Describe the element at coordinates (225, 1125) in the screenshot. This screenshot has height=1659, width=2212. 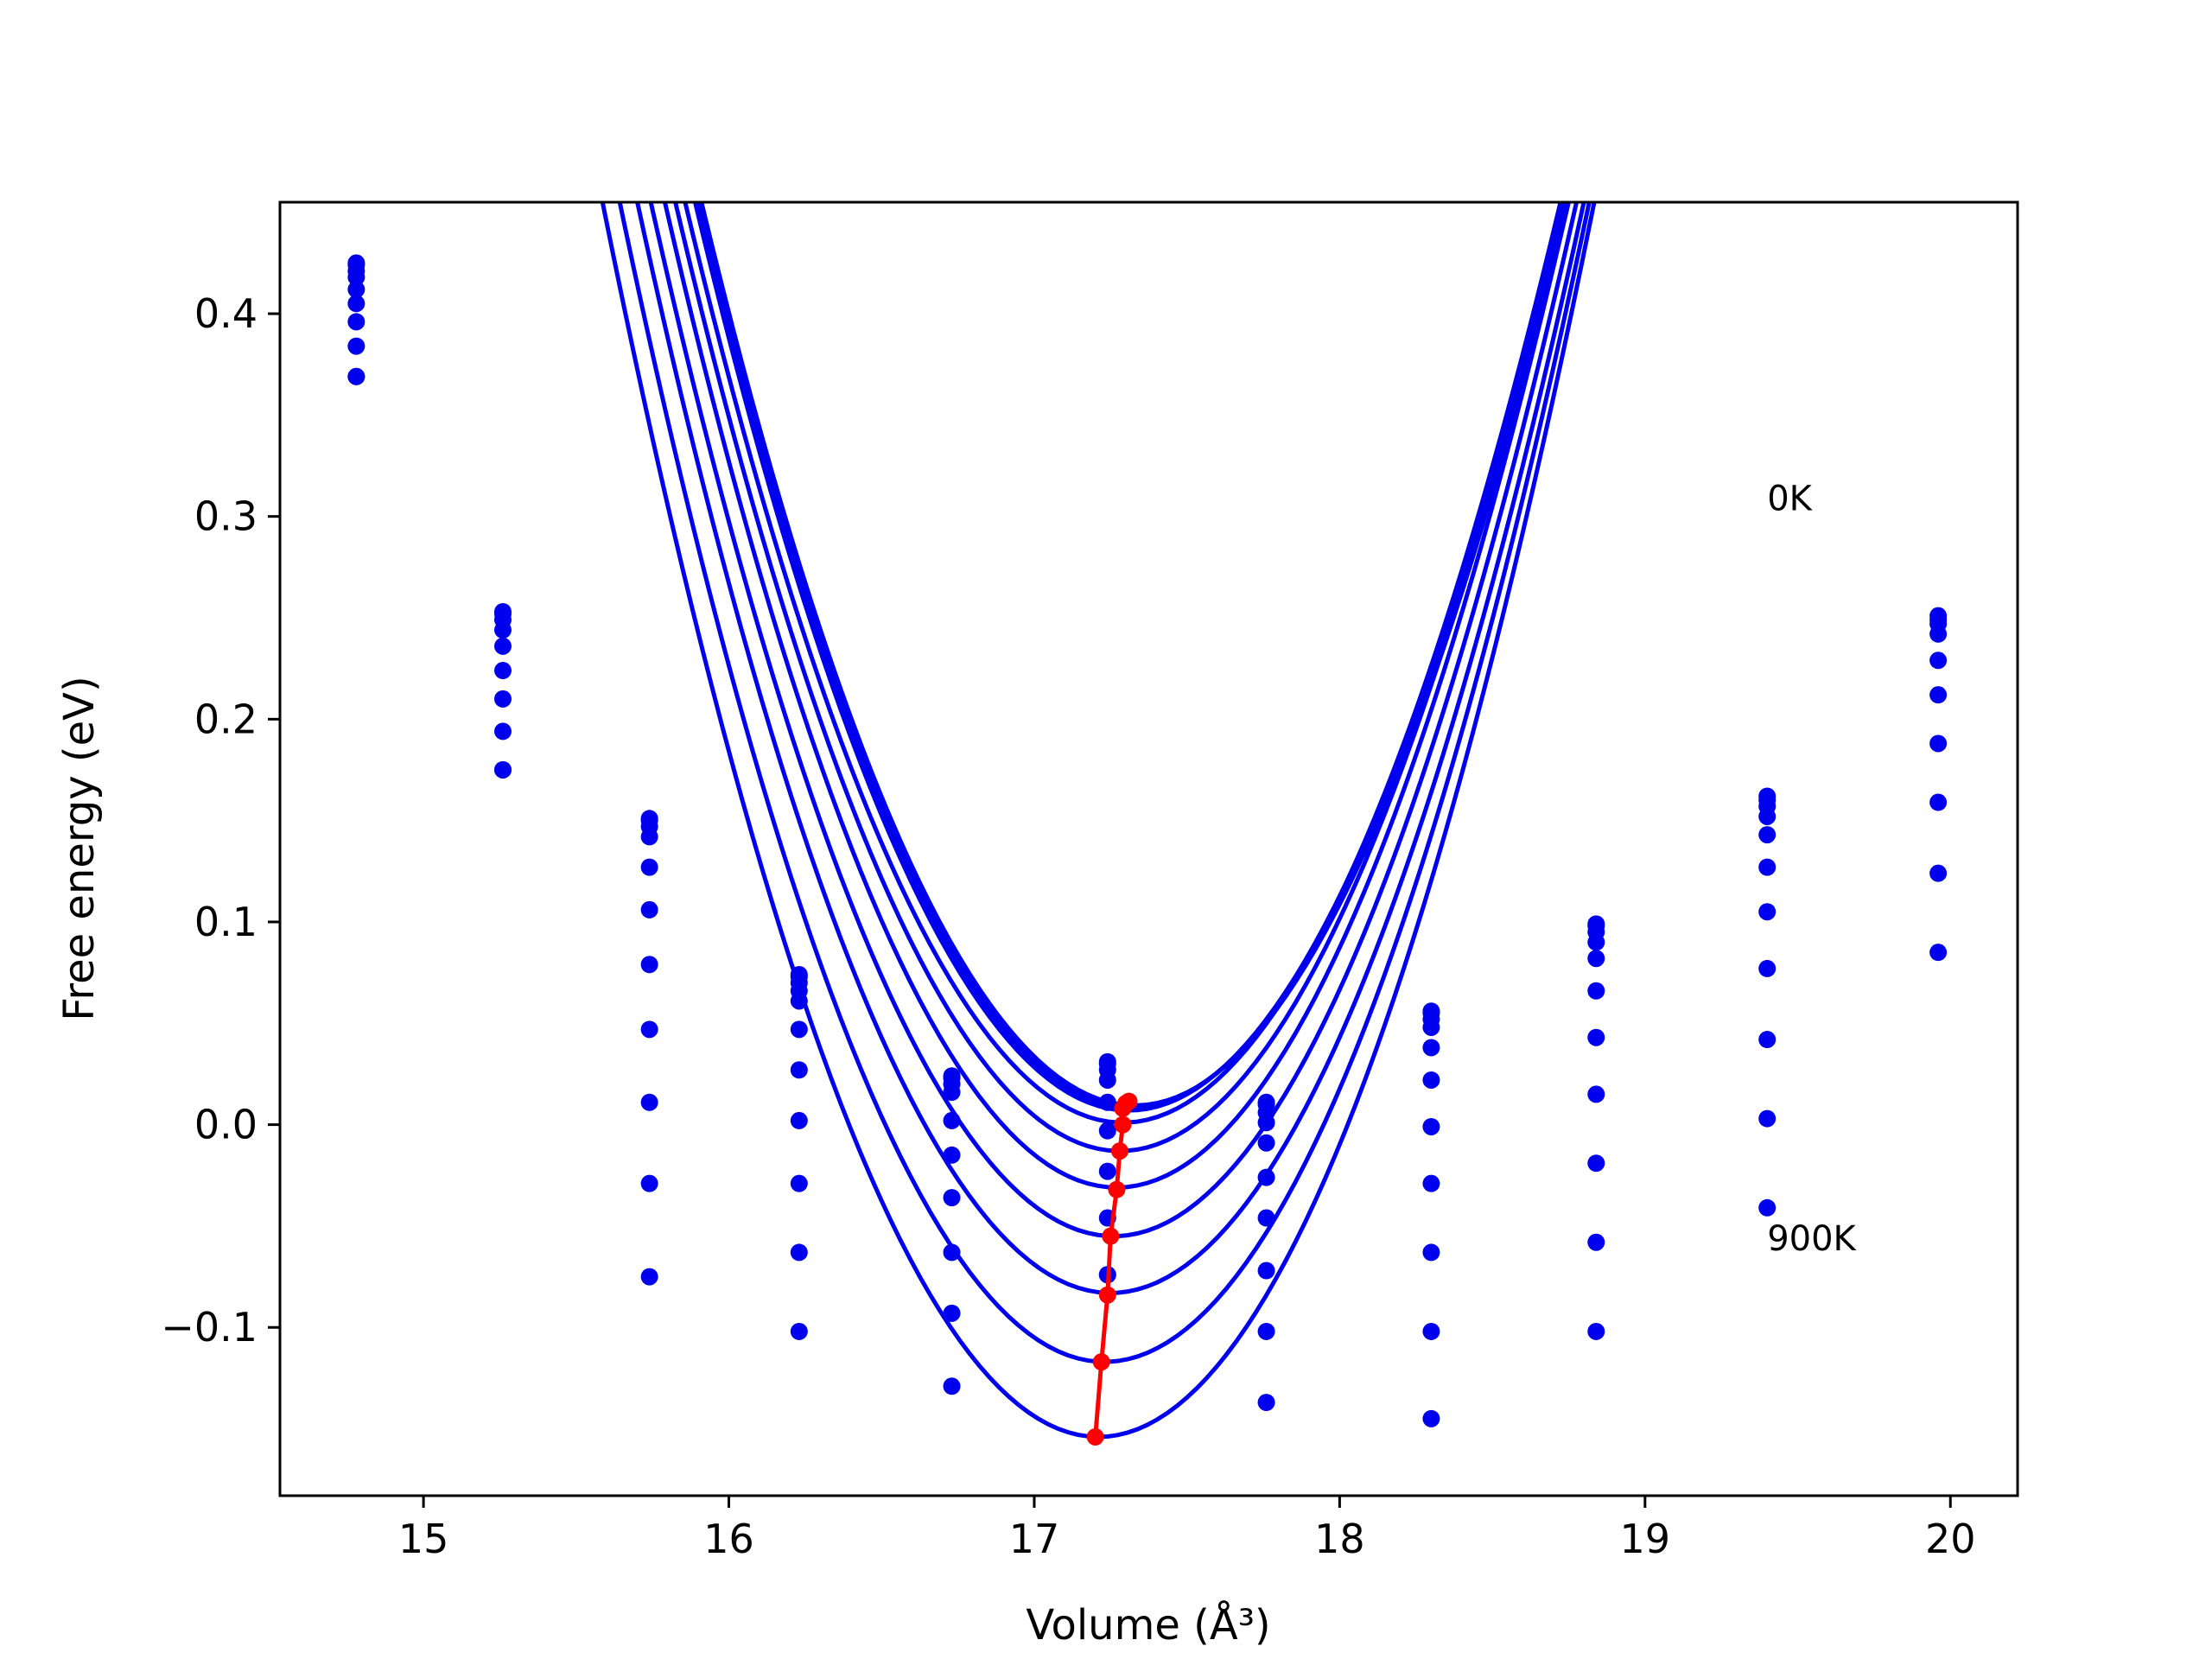
I see `y-tick-label: 0.0` at that location.